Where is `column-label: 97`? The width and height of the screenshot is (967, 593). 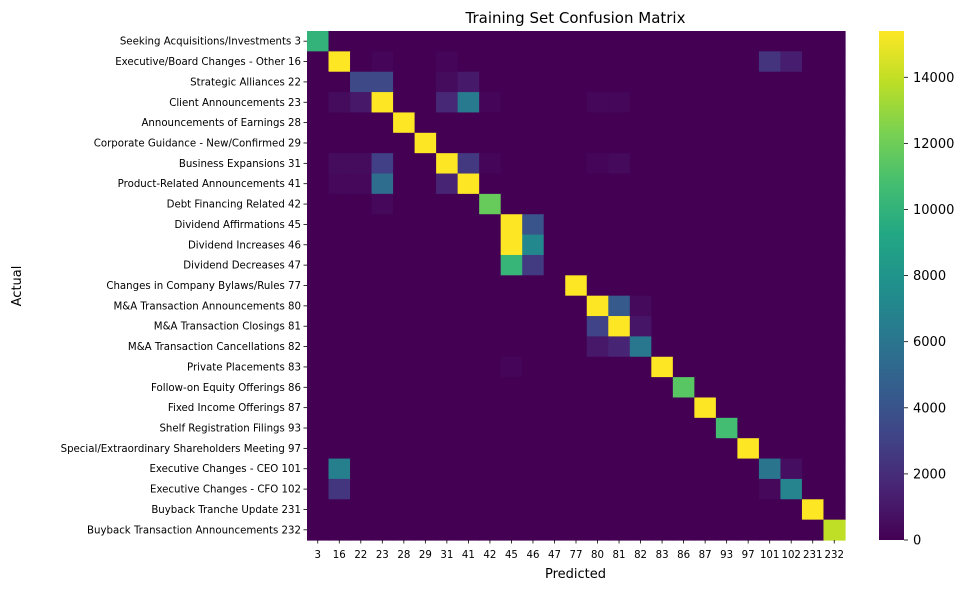 column-label: 97 is located at coordinates (748, 555).